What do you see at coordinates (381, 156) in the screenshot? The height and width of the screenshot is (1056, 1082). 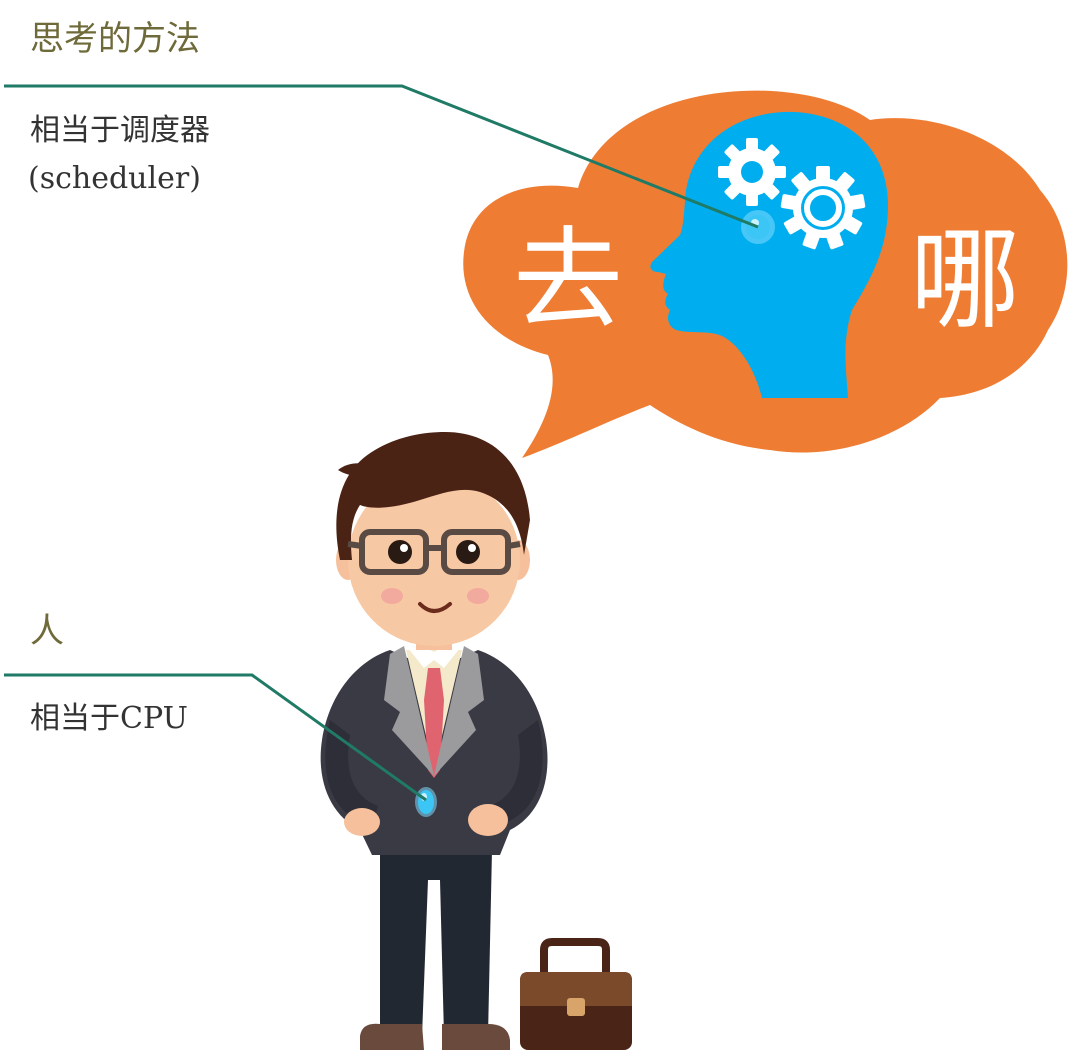 I see `leader-line-scheduler` at bounding box center [381, 156].